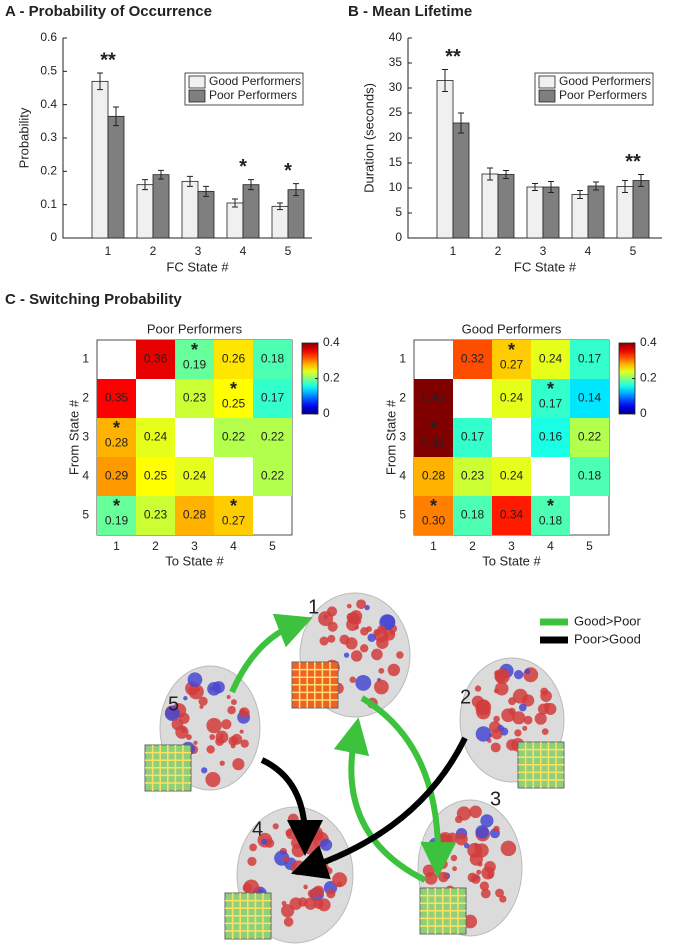 Image resolution: width=675 pixels, height=950 pixels. Describe the element at coordinates (195, 365) in the screenshot. I see `cell-label: 0.19` at that location.